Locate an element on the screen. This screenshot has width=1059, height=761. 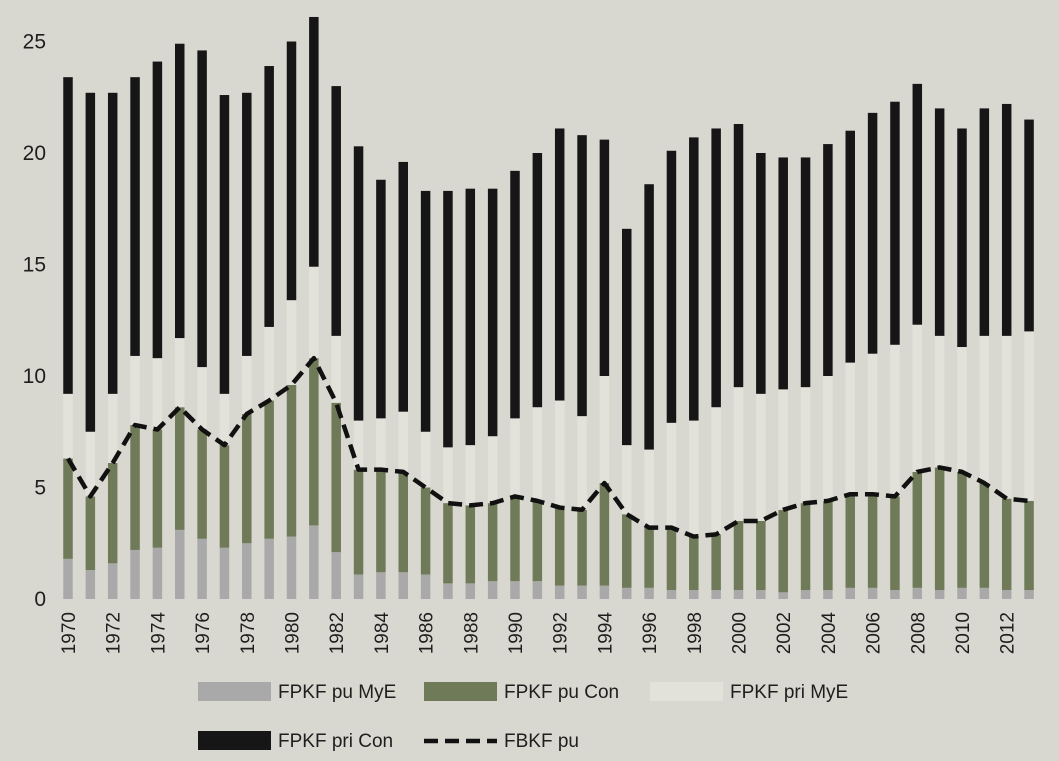
x-tick-label: 2012 is located at coordinates (1008, 633).